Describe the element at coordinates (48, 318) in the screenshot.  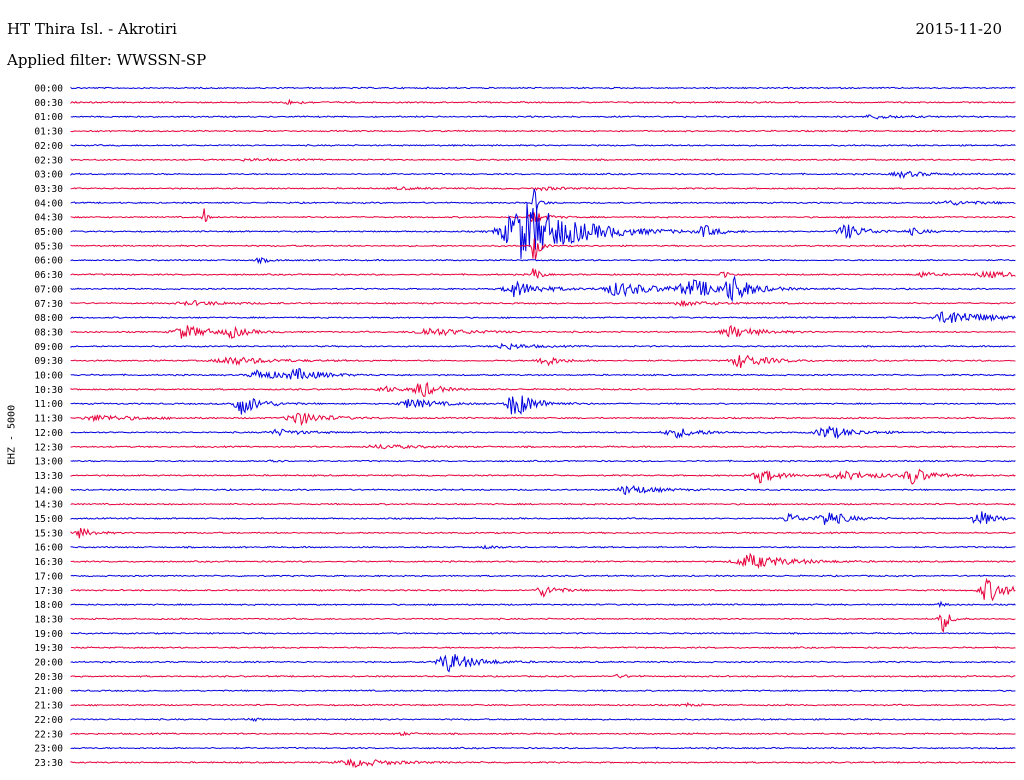
I see `time-tick-label: 08:00` at that location.